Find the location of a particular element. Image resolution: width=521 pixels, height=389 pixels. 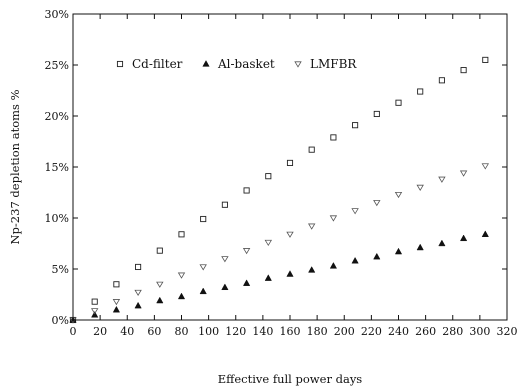

legend-symbol-cd-filter is located at coordinates (120, 64).